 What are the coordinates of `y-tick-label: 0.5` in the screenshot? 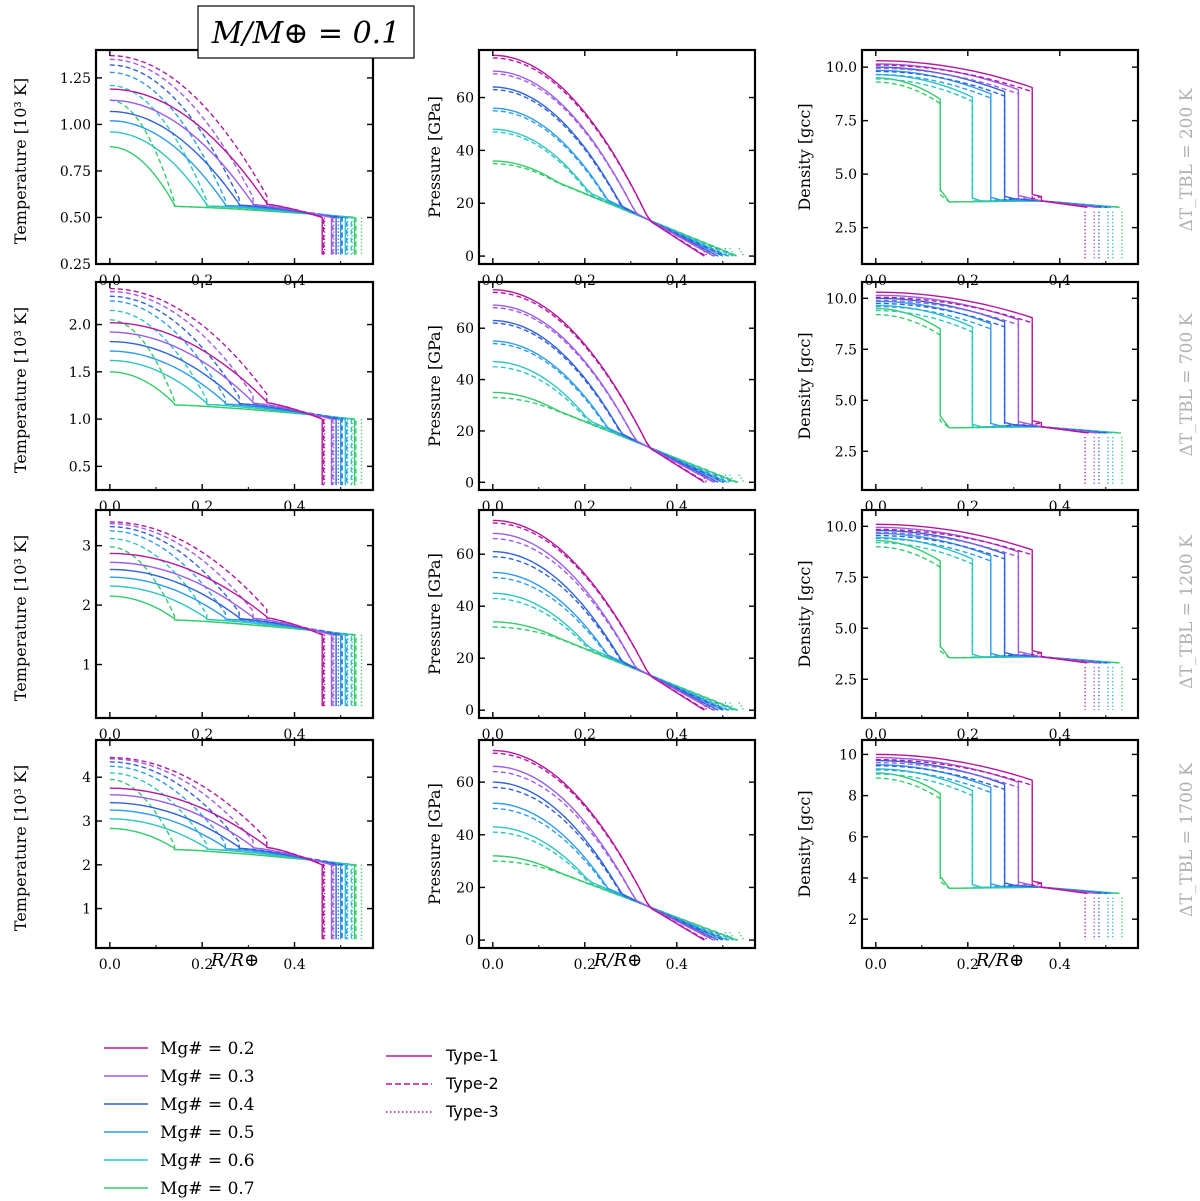 It's located at (80, 467).